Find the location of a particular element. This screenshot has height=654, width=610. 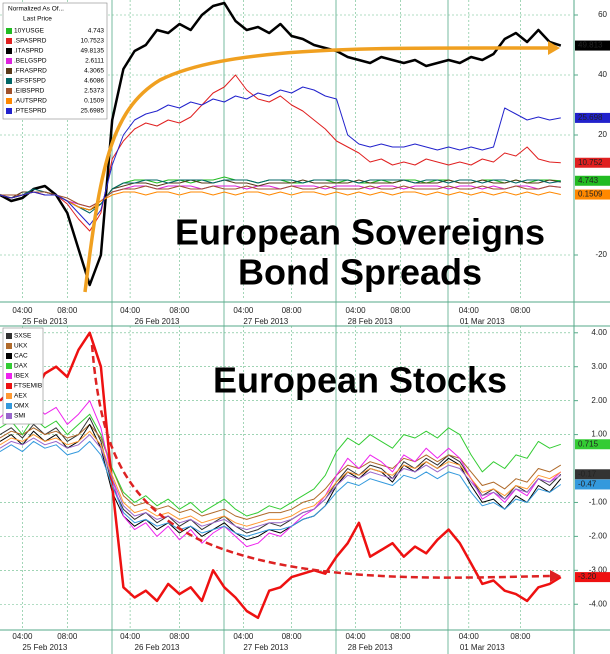

legend-box is located at coordinates (55, 61).